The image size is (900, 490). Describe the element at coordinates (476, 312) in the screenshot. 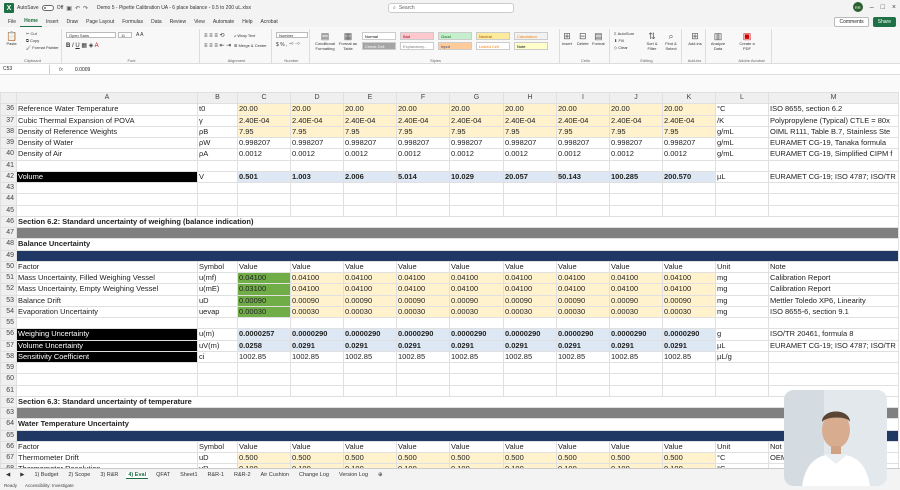

I see `value-cell: 0.00030` at that location.